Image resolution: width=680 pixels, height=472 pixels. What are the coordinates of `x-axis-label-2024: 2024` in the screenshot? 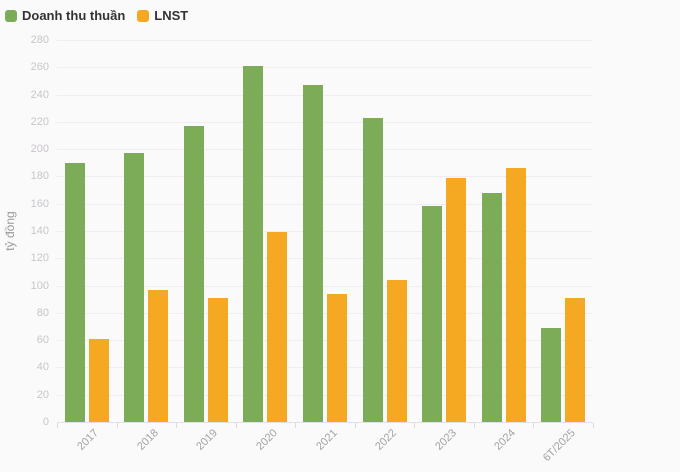 It's located at (505, 440).